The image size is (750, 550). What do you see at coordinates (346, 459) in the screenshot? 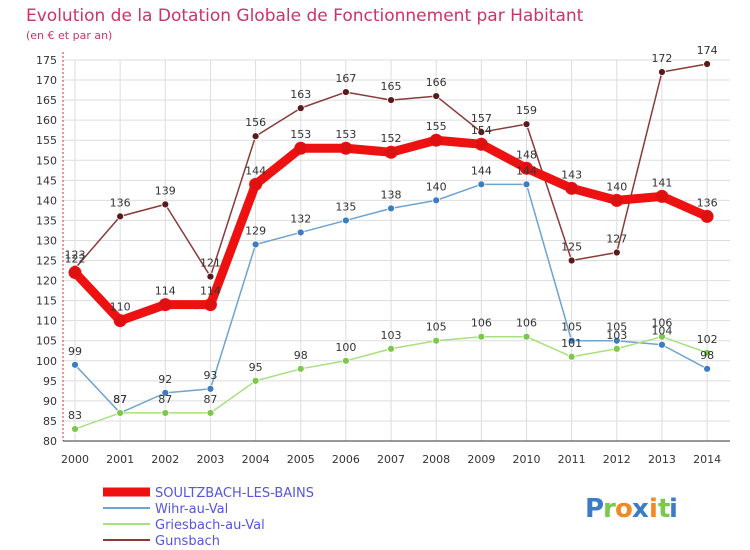
I see `x-tick-label: 2006` at bounding box center [346, 459].